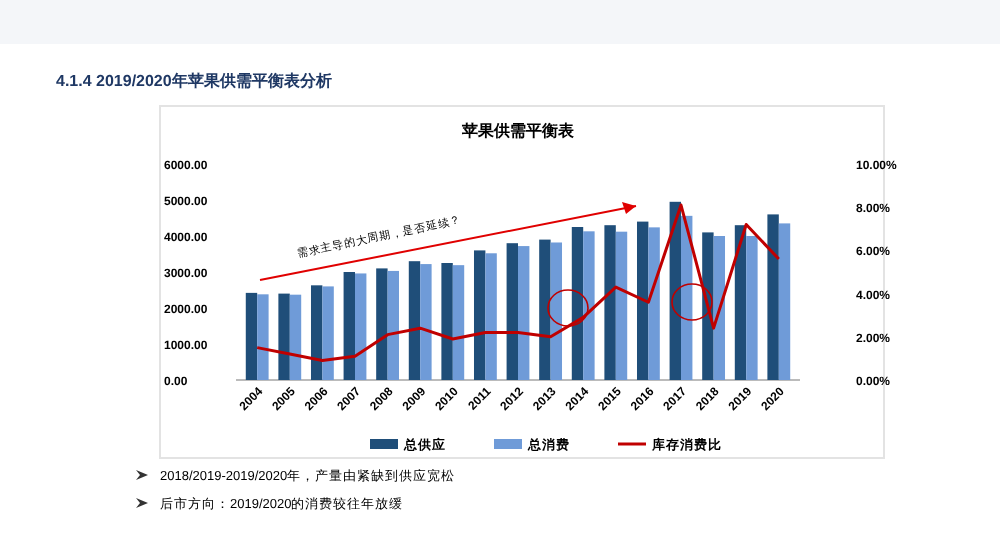  I want to click on chart-title: 苹果供需平衡表, so click(518, 131).